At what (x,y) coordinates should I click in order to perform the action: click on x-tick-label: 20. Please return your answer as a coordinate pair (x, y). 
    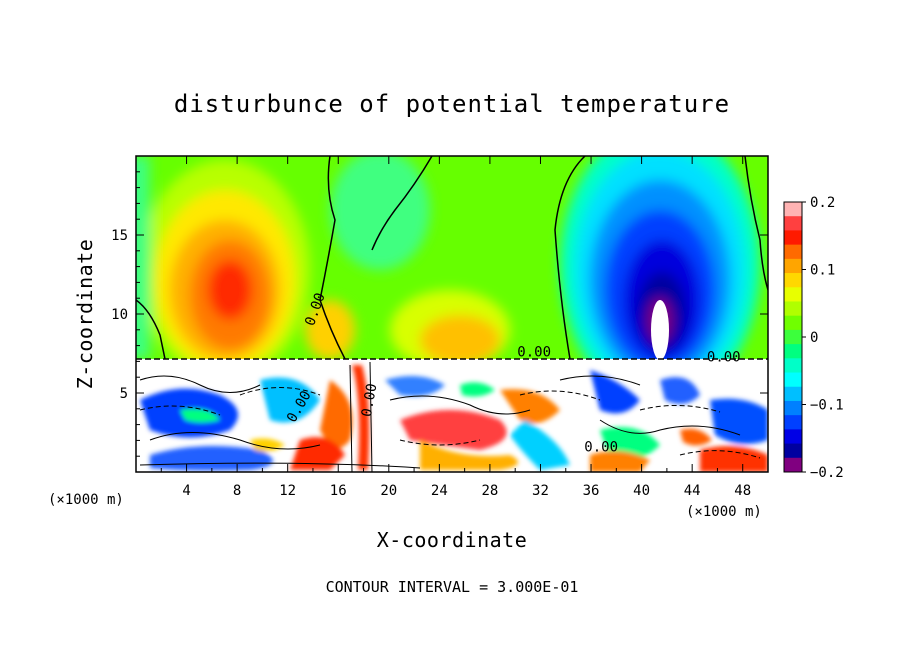
    Looking at the image, I should click on (388, 491).